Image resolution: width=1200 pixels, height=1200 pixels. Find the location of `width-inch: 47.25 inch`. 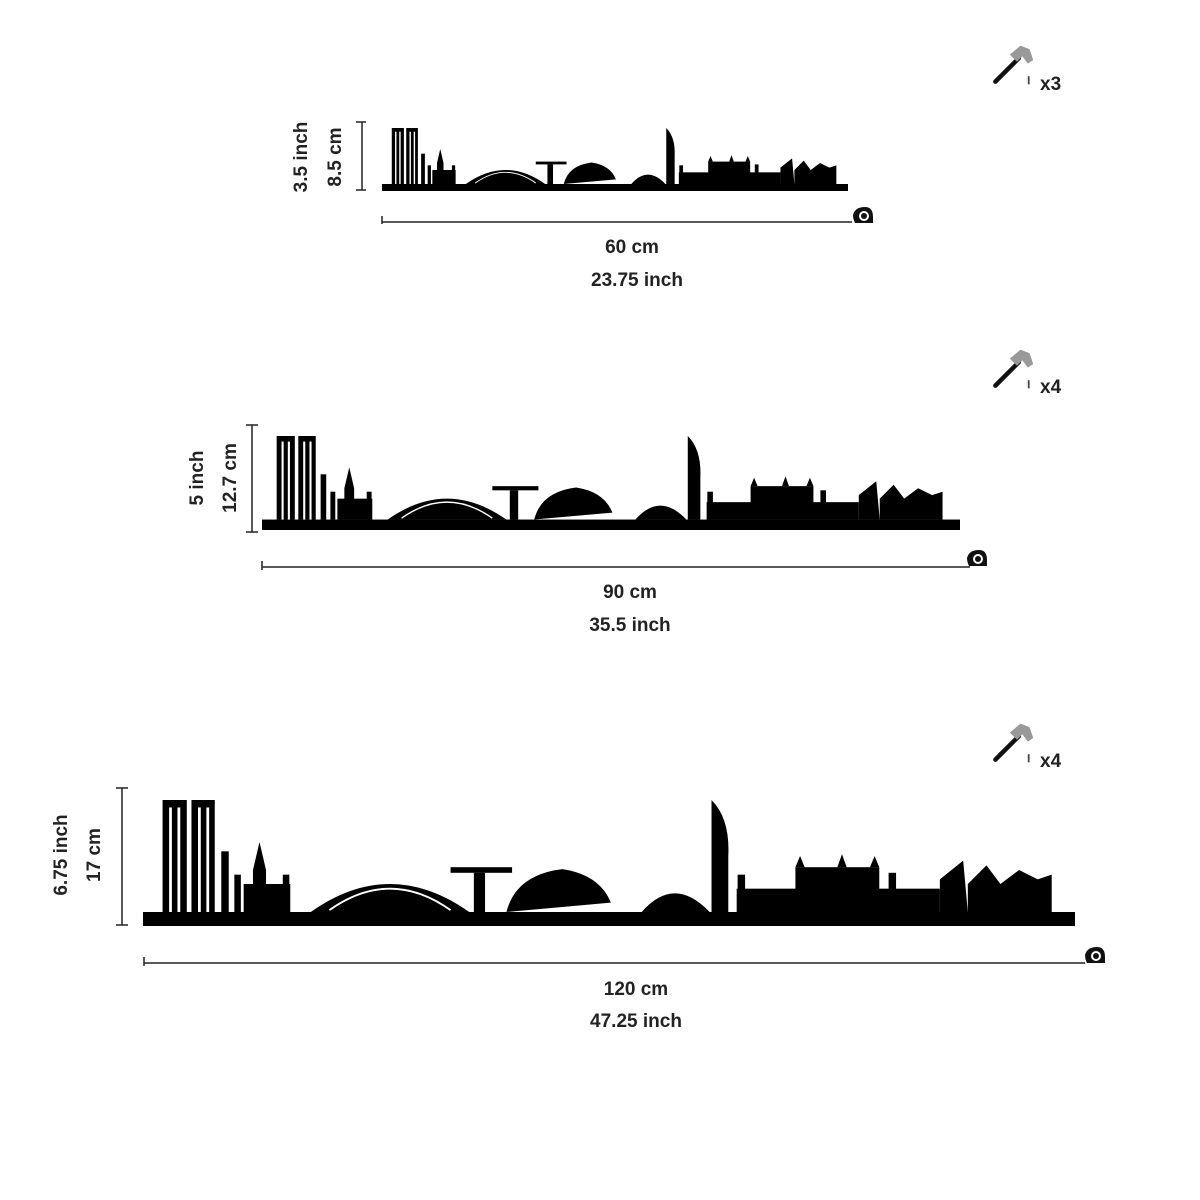

width-inch: 47.25 inch is located at coordinates (636, 1021).